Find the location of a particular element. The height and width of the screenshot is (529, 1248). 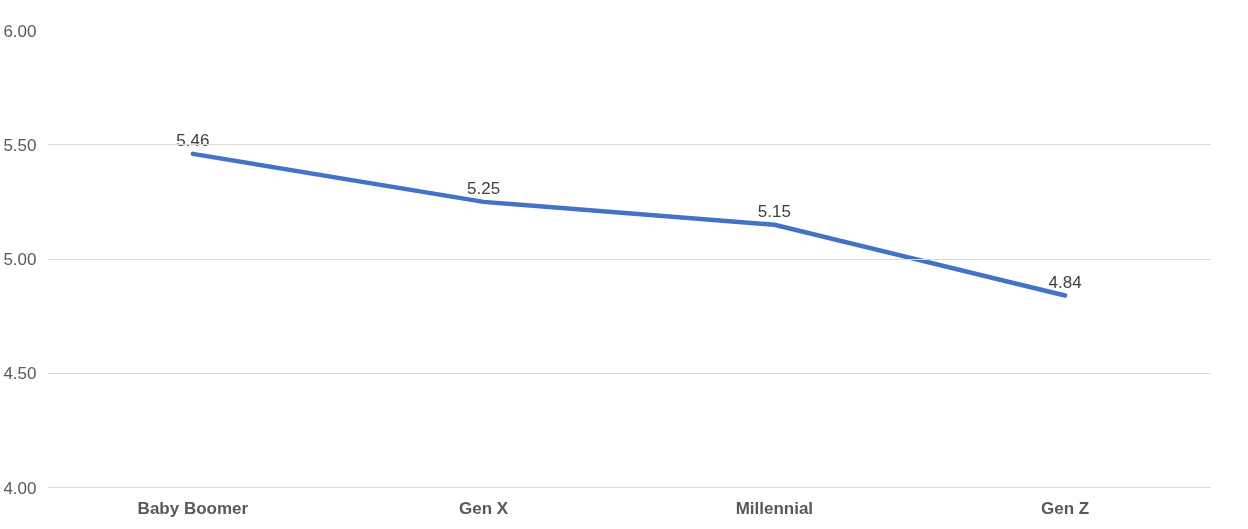

x-tick-label: Millennial is located at coordinates (774, 508).